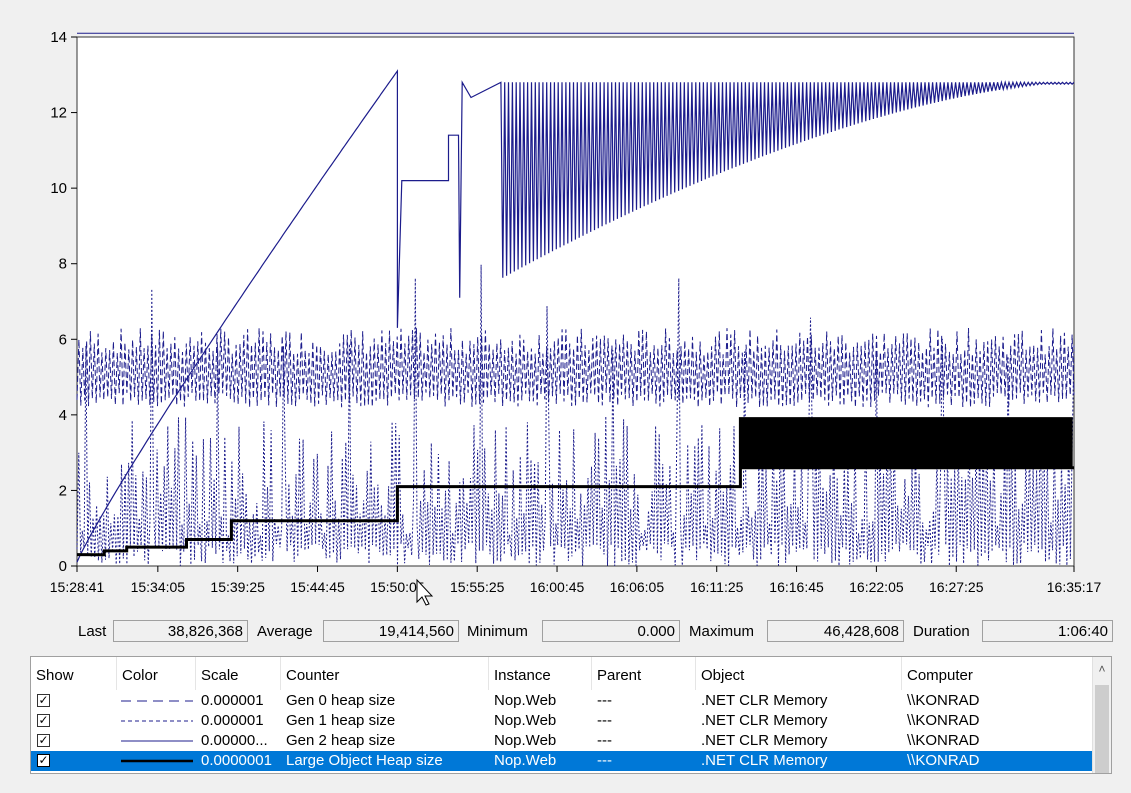  Describe the element at coordinates (540, 673) in the screenshot. I see `header-instance: Instance` at that location.